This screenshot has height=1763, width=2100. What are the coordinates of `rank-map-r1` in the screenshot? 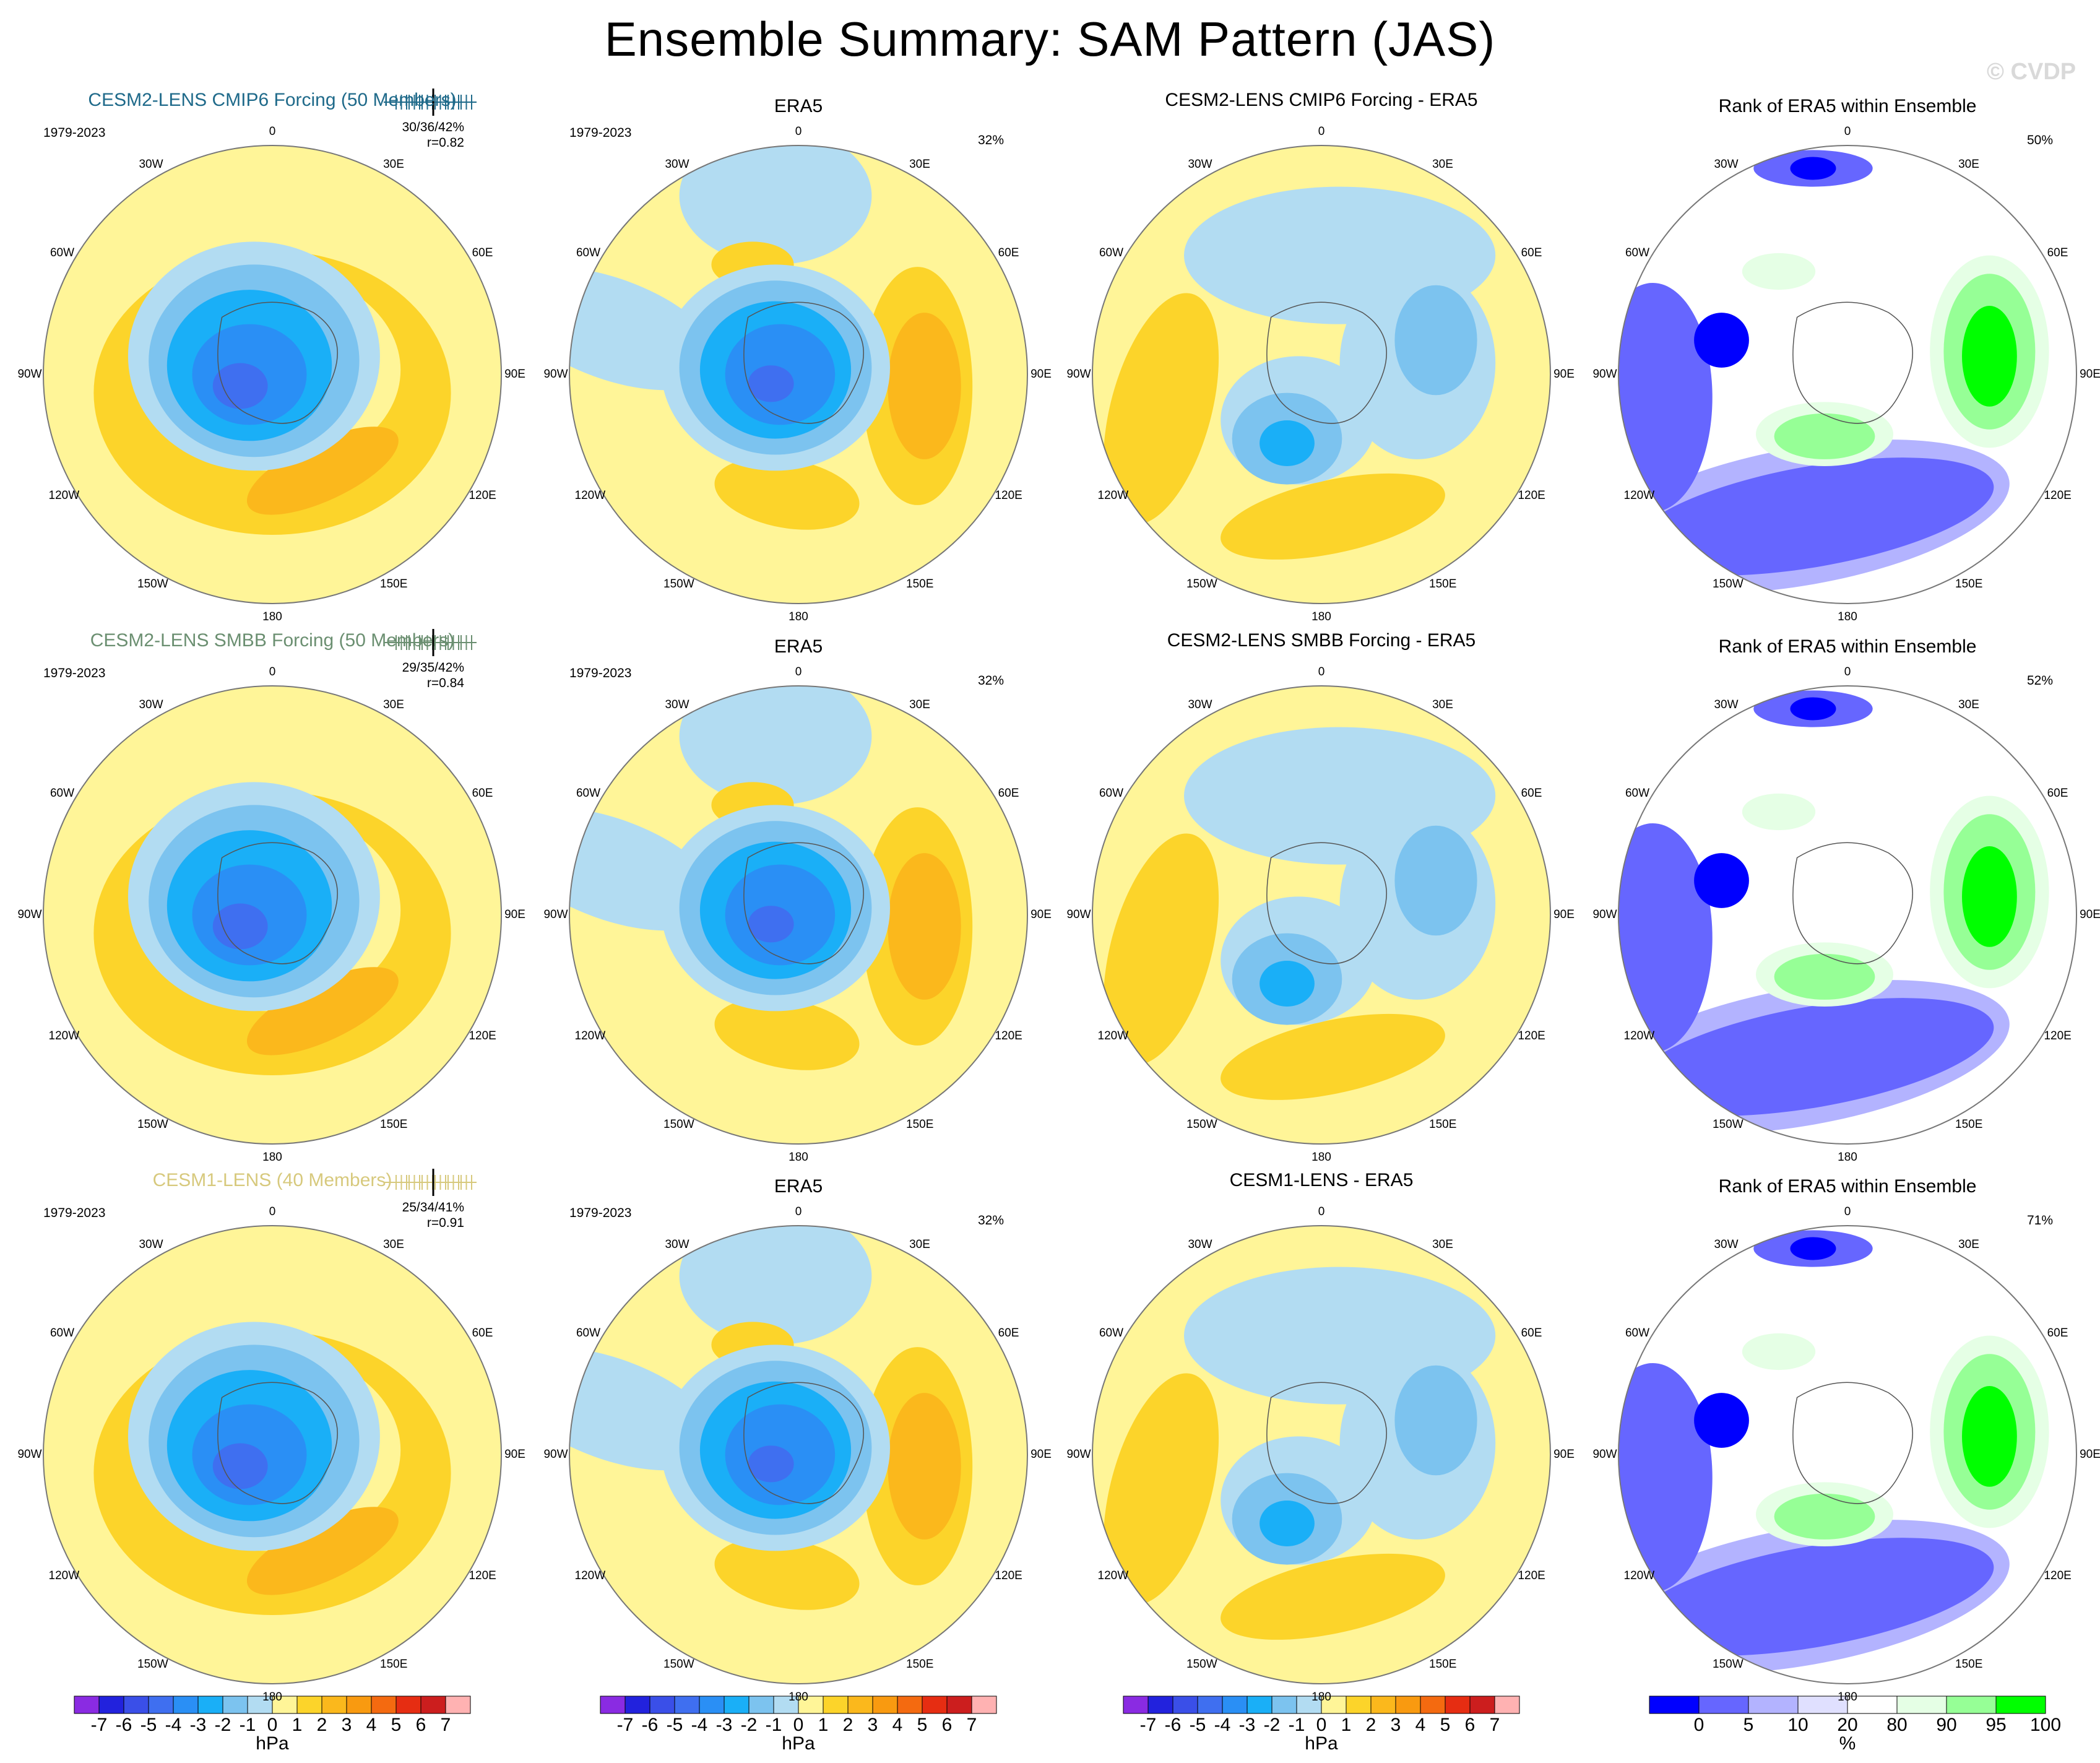 It's located at (1847, 915).